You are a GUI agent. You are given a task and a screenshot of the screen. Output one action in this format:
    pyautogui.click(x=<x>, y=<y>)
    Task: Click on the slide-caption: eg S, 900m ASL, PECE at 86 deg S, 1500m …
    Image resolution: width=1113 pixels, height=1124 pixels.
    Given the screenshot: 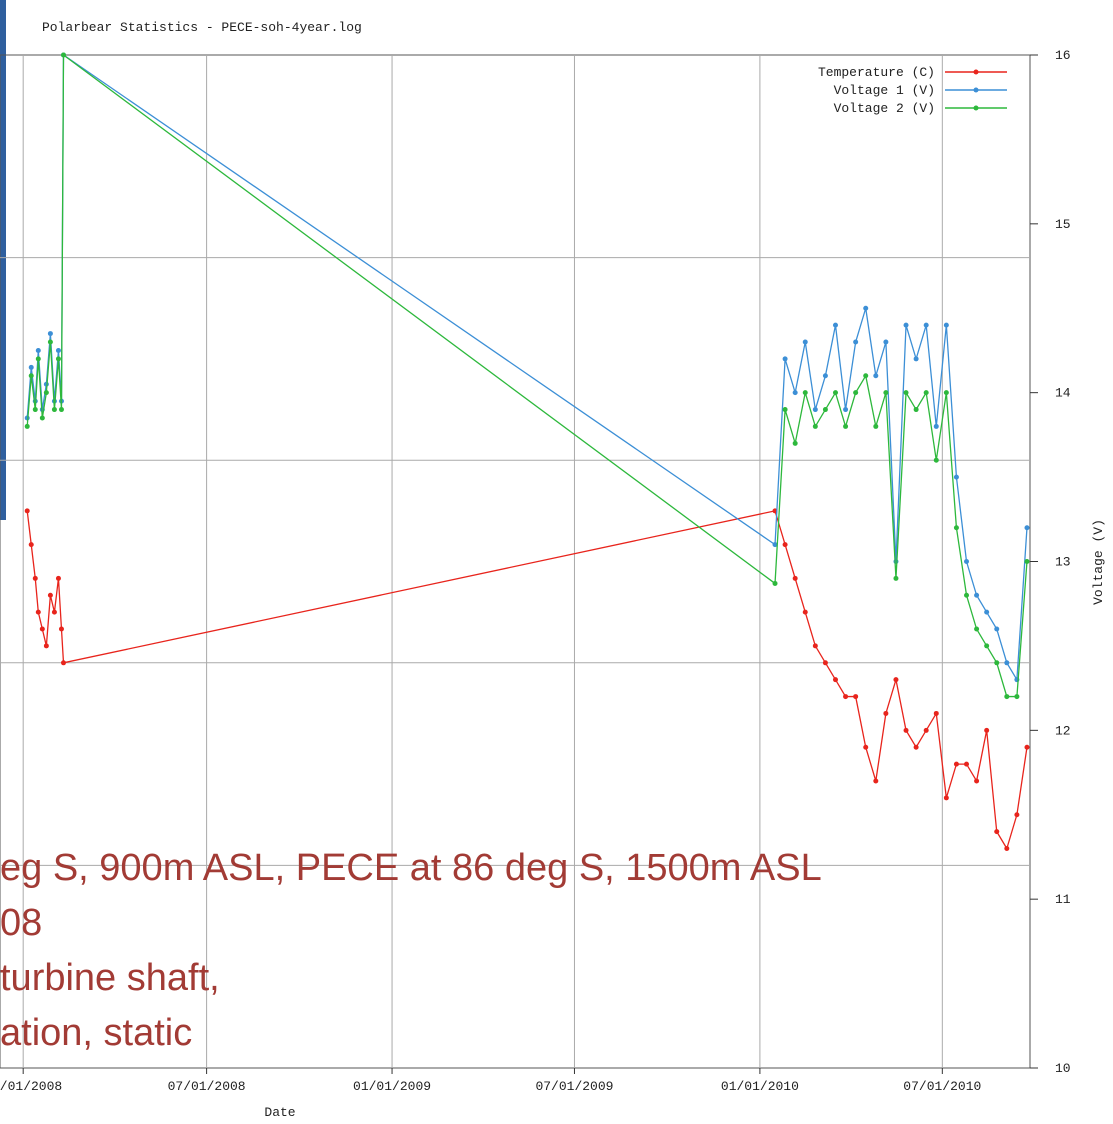 What is the action you would take?
    pyautogui.click(x=411, y=868)
    